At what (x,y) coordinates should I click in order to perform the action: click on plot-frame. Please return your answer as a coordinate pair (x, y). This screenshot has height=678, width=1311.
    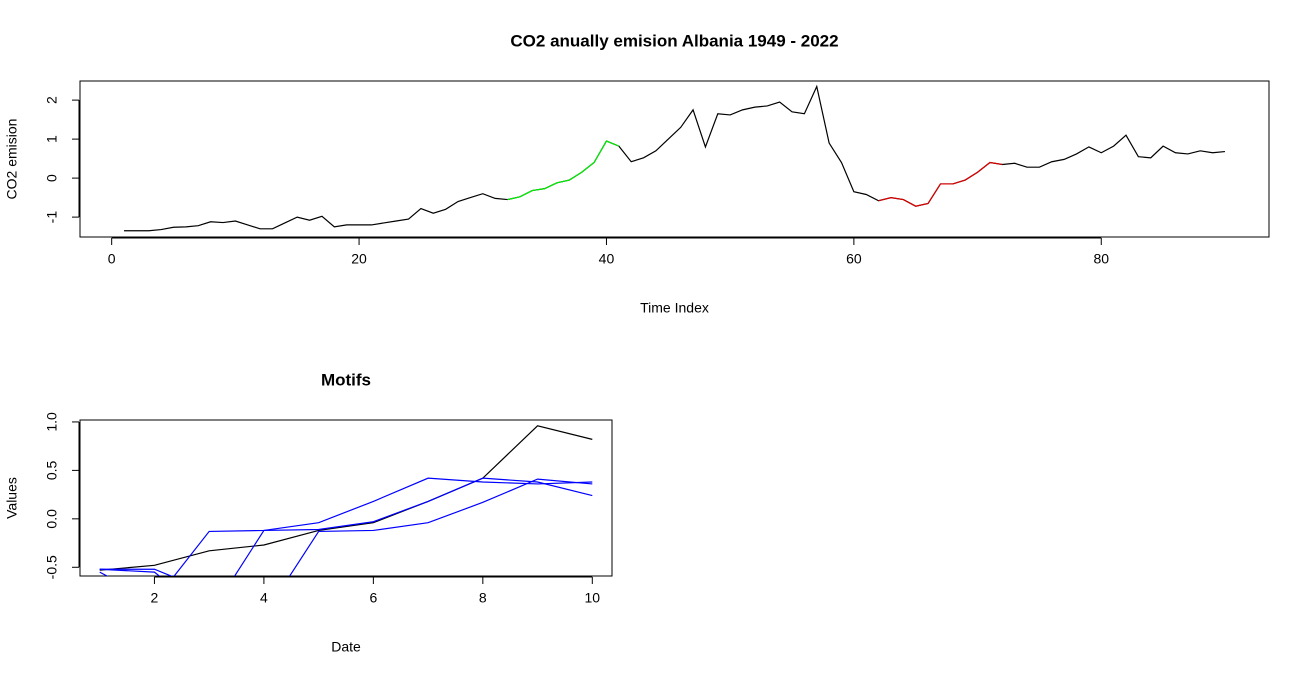
    Looking at the image, I should click on (346, 498).